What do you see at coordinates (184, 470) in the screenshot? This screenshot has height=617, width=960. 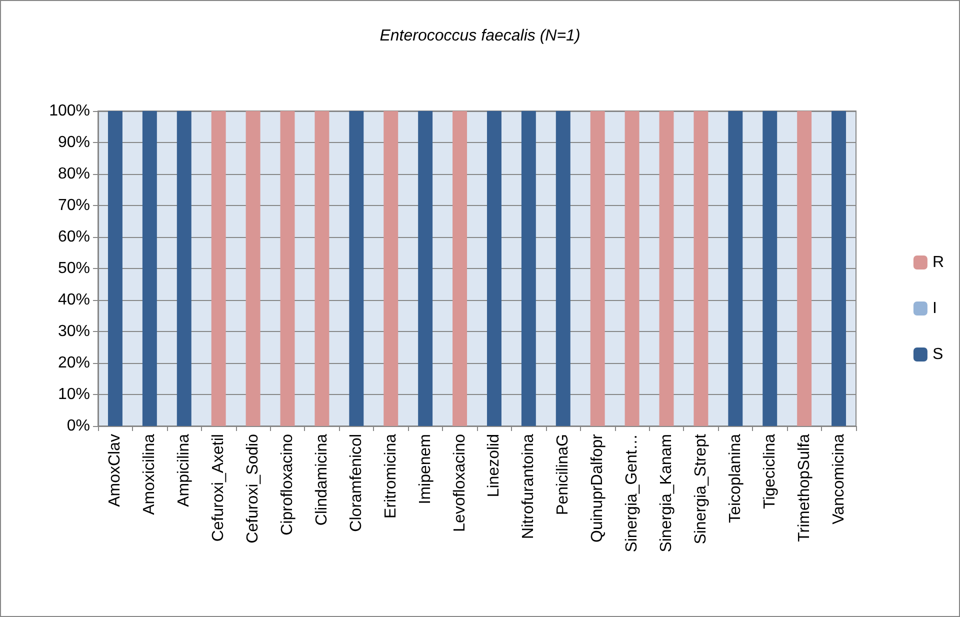 I see `x-tick-label: Ampicilina` at bounding box center [184, 470].